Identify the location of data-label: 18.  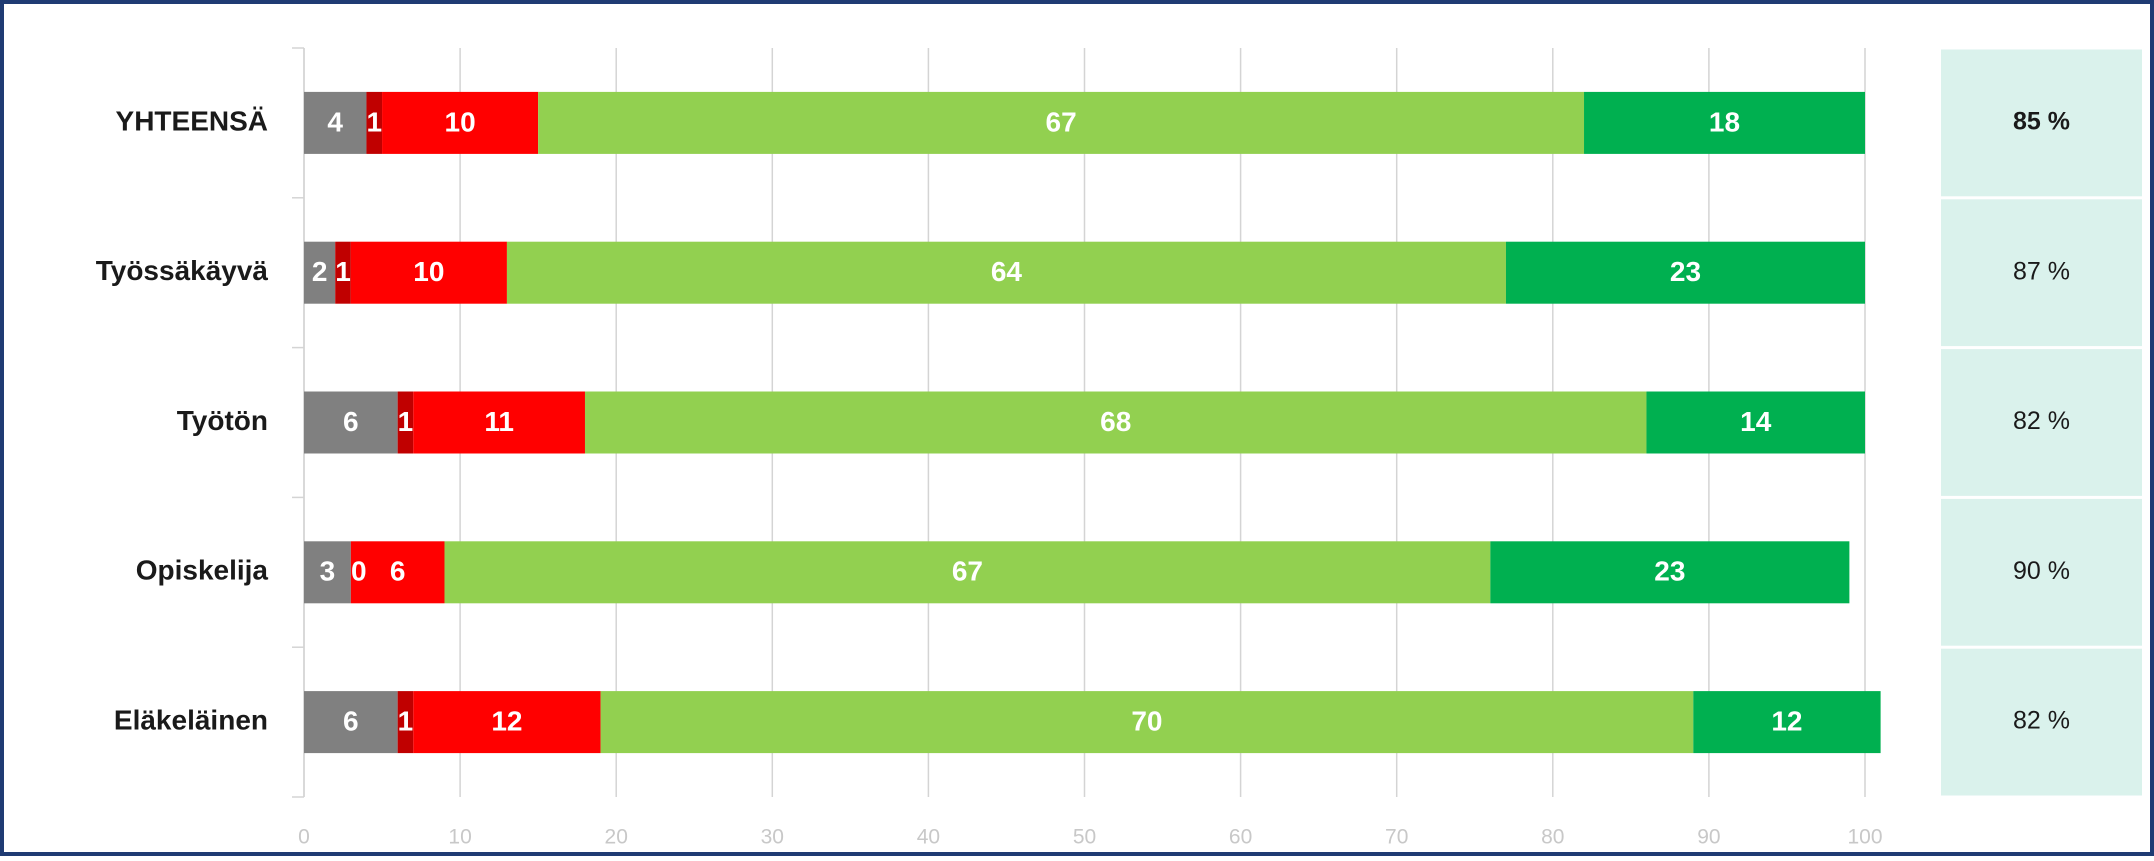
(1724, 121).